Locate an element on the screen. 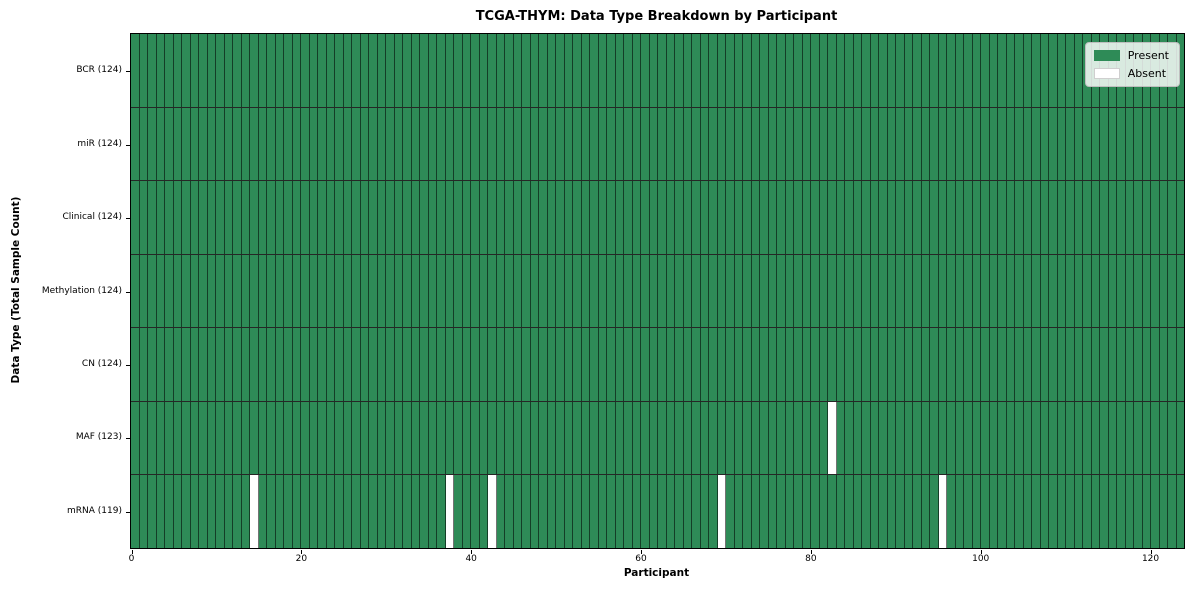  heatmap-row-methylation is located at coordinates (657, 290).